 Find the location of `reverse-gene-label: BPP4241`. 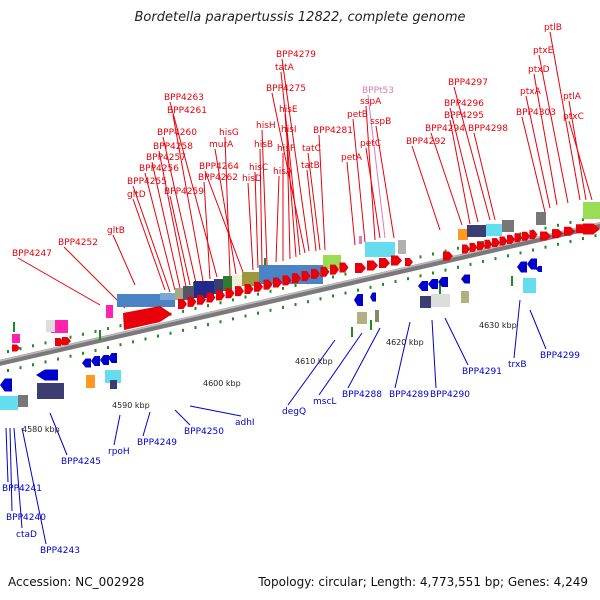

reverse-gene-label: BPP4241 is located at coordinates (22, 489).